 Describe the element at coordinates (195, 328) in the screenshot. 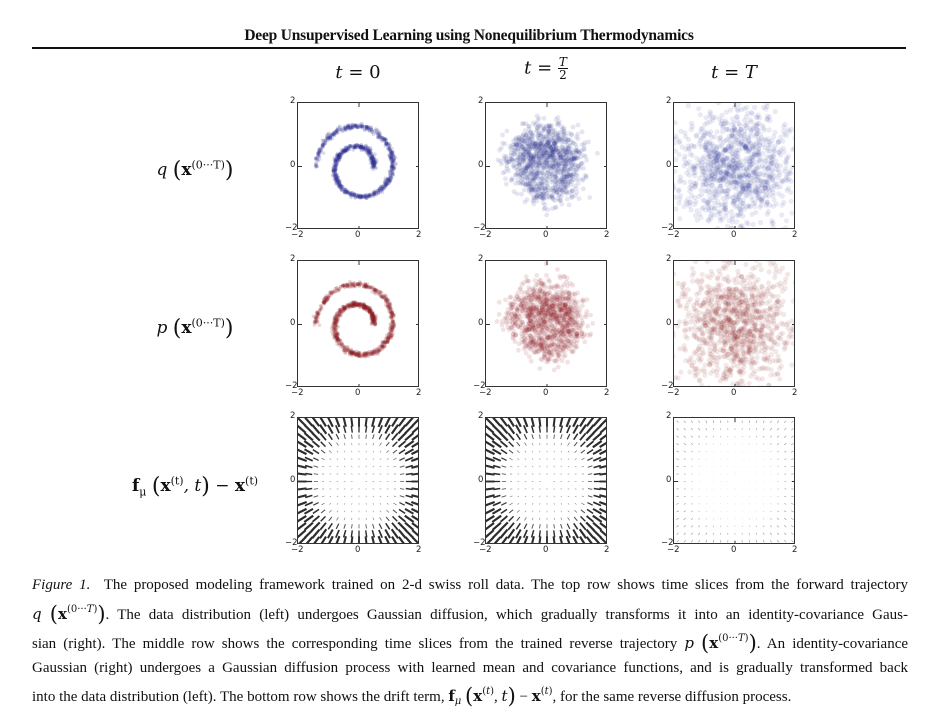

I see `row-label-p: p (x(0···T))` at that location.